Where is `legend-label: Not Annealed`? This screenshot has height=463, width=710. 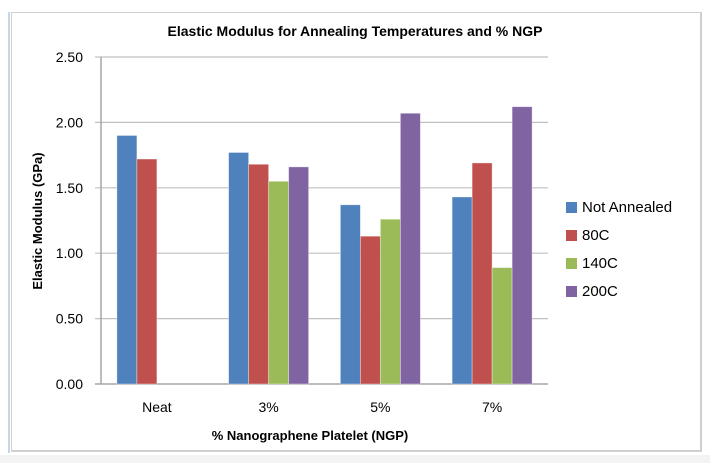
legend-label: Not Annealed is located at coordinates (627, 207).